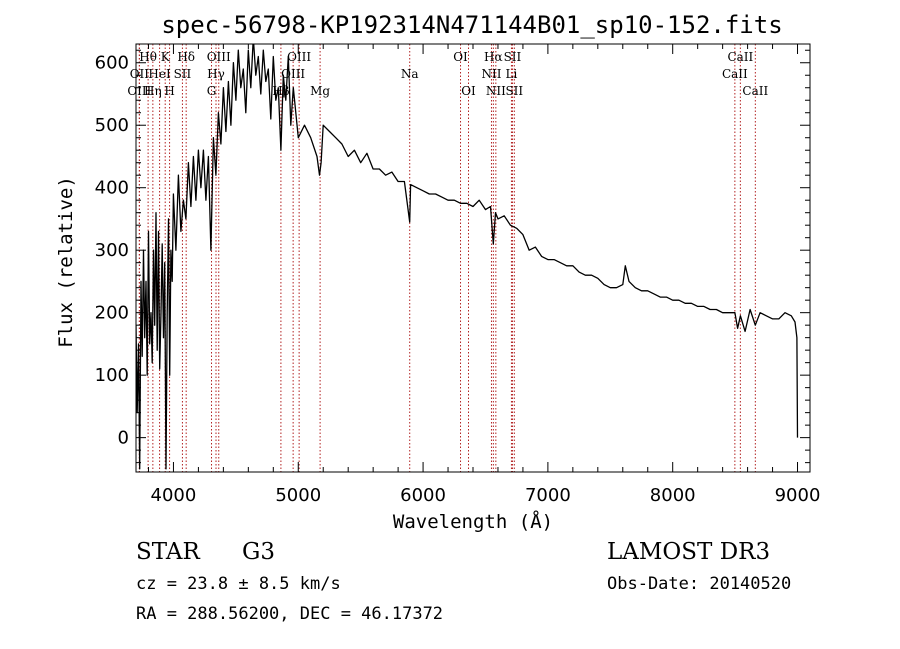  What do you see at coordinates (496, 91) in the screenshot?
I see `line-marker-label-21: NII` at bounding box center [496, 91].